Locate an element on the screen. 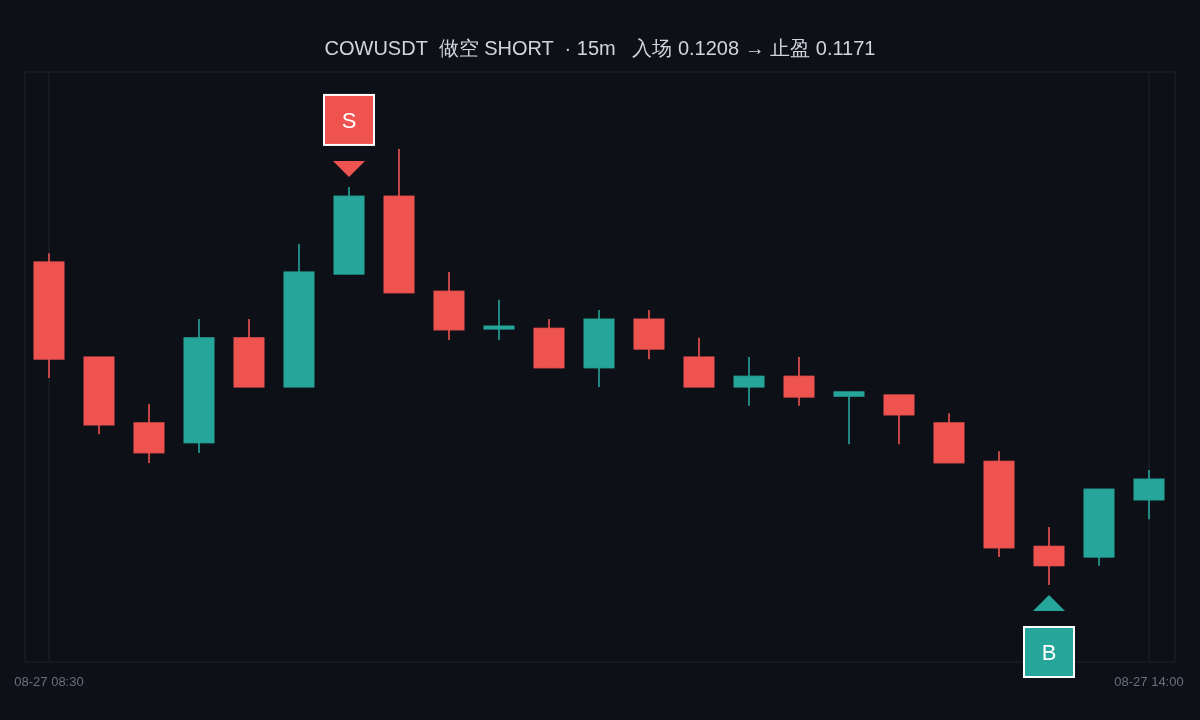  annotation: B is located at coordinates (1049, 652).